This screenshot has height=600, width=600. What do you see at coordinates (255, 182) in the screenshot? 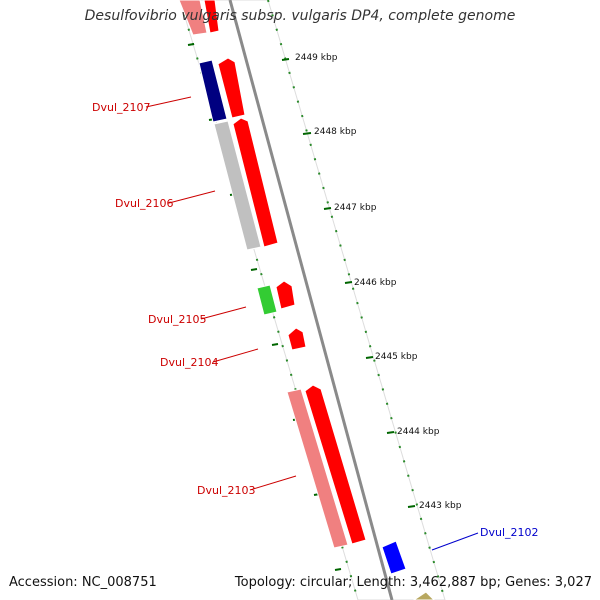
I see `gene-feature-dvul-2106-forward` at bounding box center [255, 182].